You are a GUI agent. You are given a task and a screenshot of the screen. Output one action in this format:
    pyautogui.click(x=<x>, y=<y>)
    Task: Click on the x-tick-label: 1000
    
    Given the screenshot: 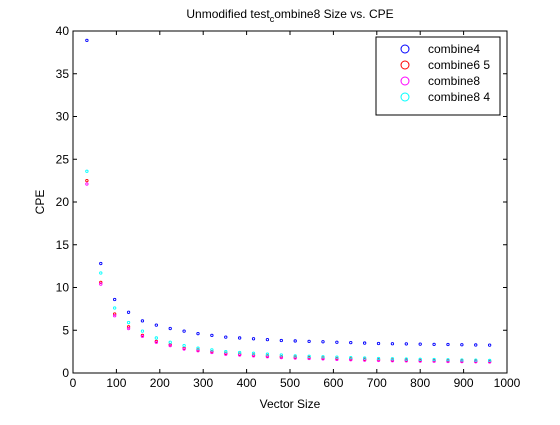 What is the action you would take?
    pyautogui.click(x=507, y=383)
    